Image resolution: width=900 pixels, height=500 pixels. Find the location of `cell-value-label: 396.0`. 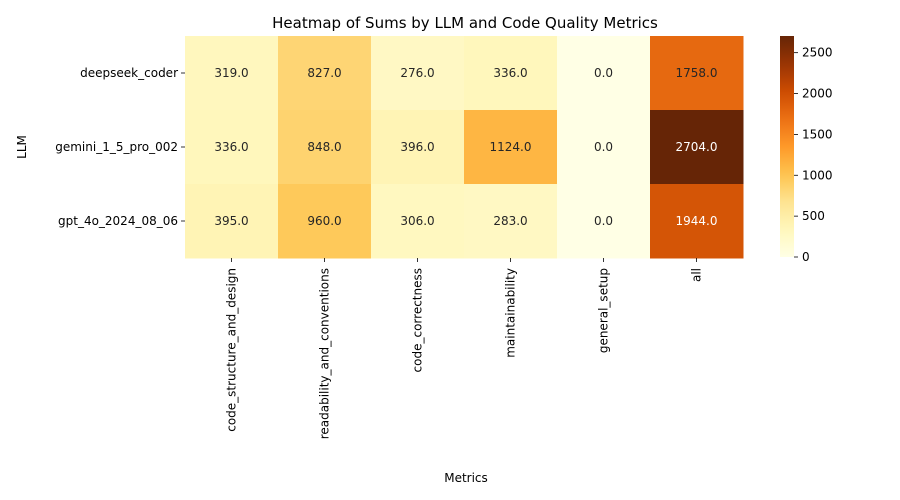

cell-value-label: 396.0 is located at coordinates (417, 147).